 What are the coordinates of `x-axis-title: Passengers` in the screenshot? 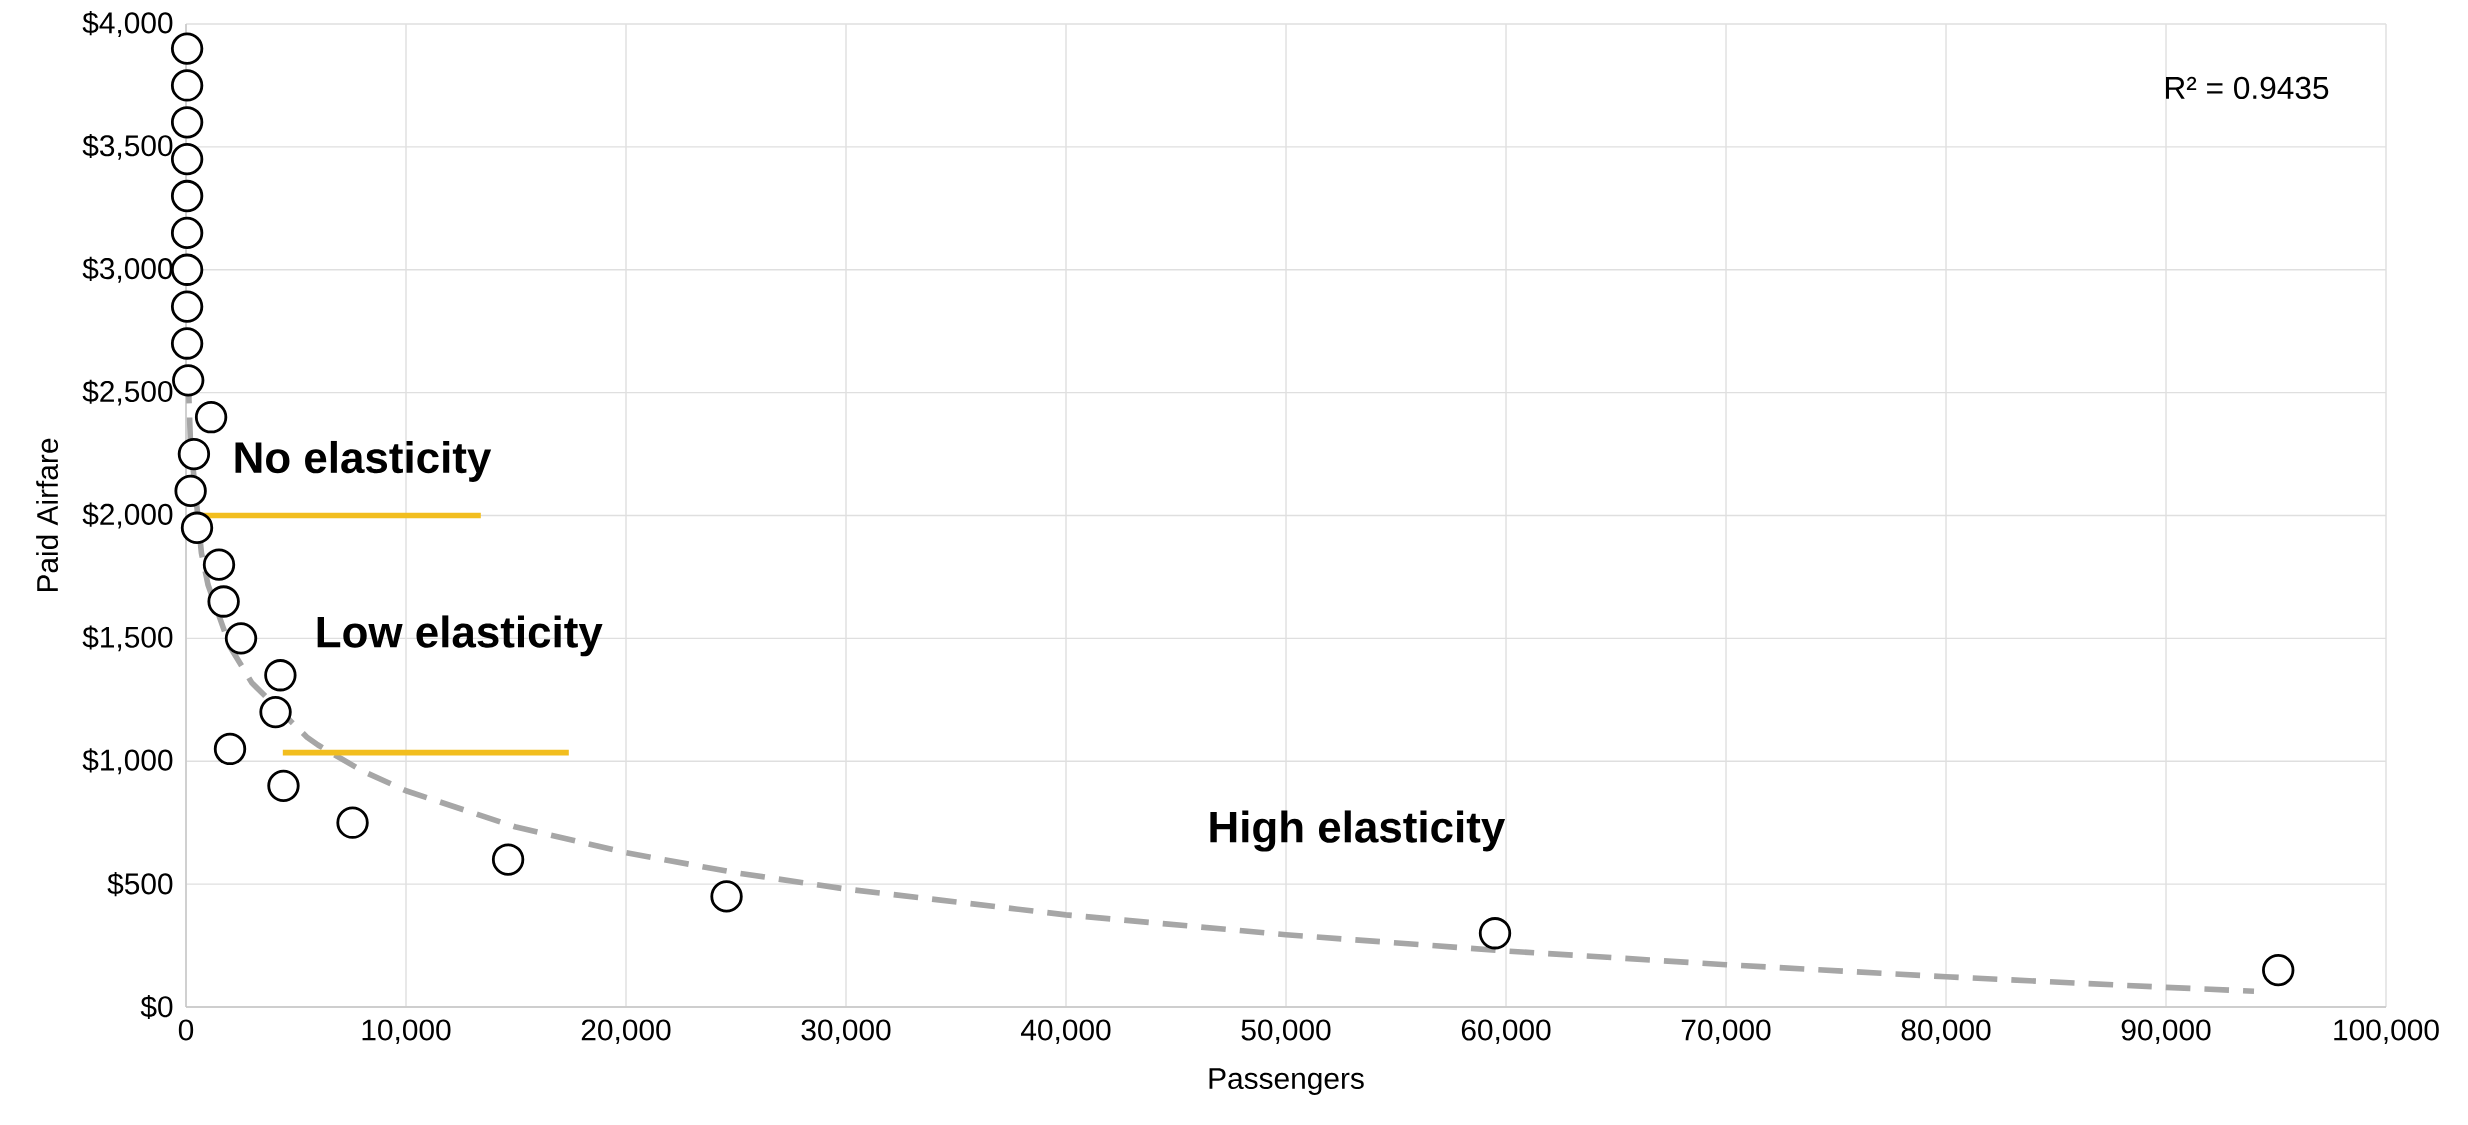 It's located at (1286, 1081).